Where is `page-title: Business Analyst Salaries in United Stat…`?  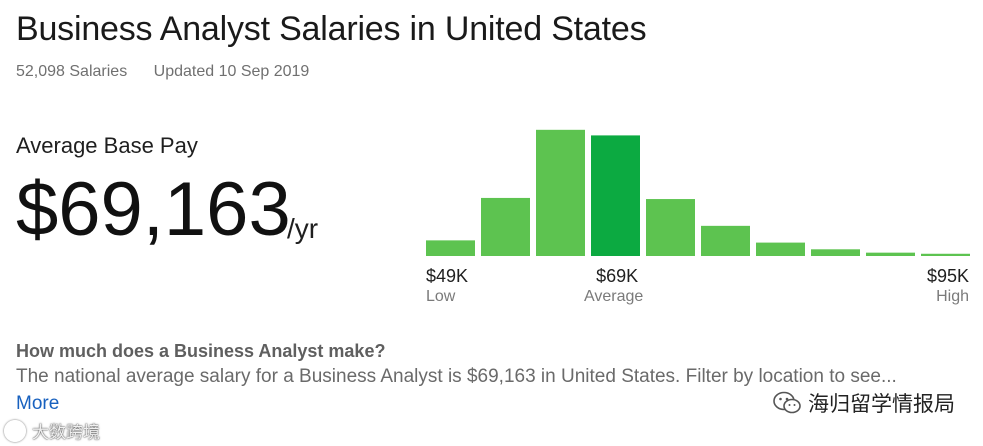 page-title: Business Analyst Salaries in United Stat… is located at coordinates (331, 29).